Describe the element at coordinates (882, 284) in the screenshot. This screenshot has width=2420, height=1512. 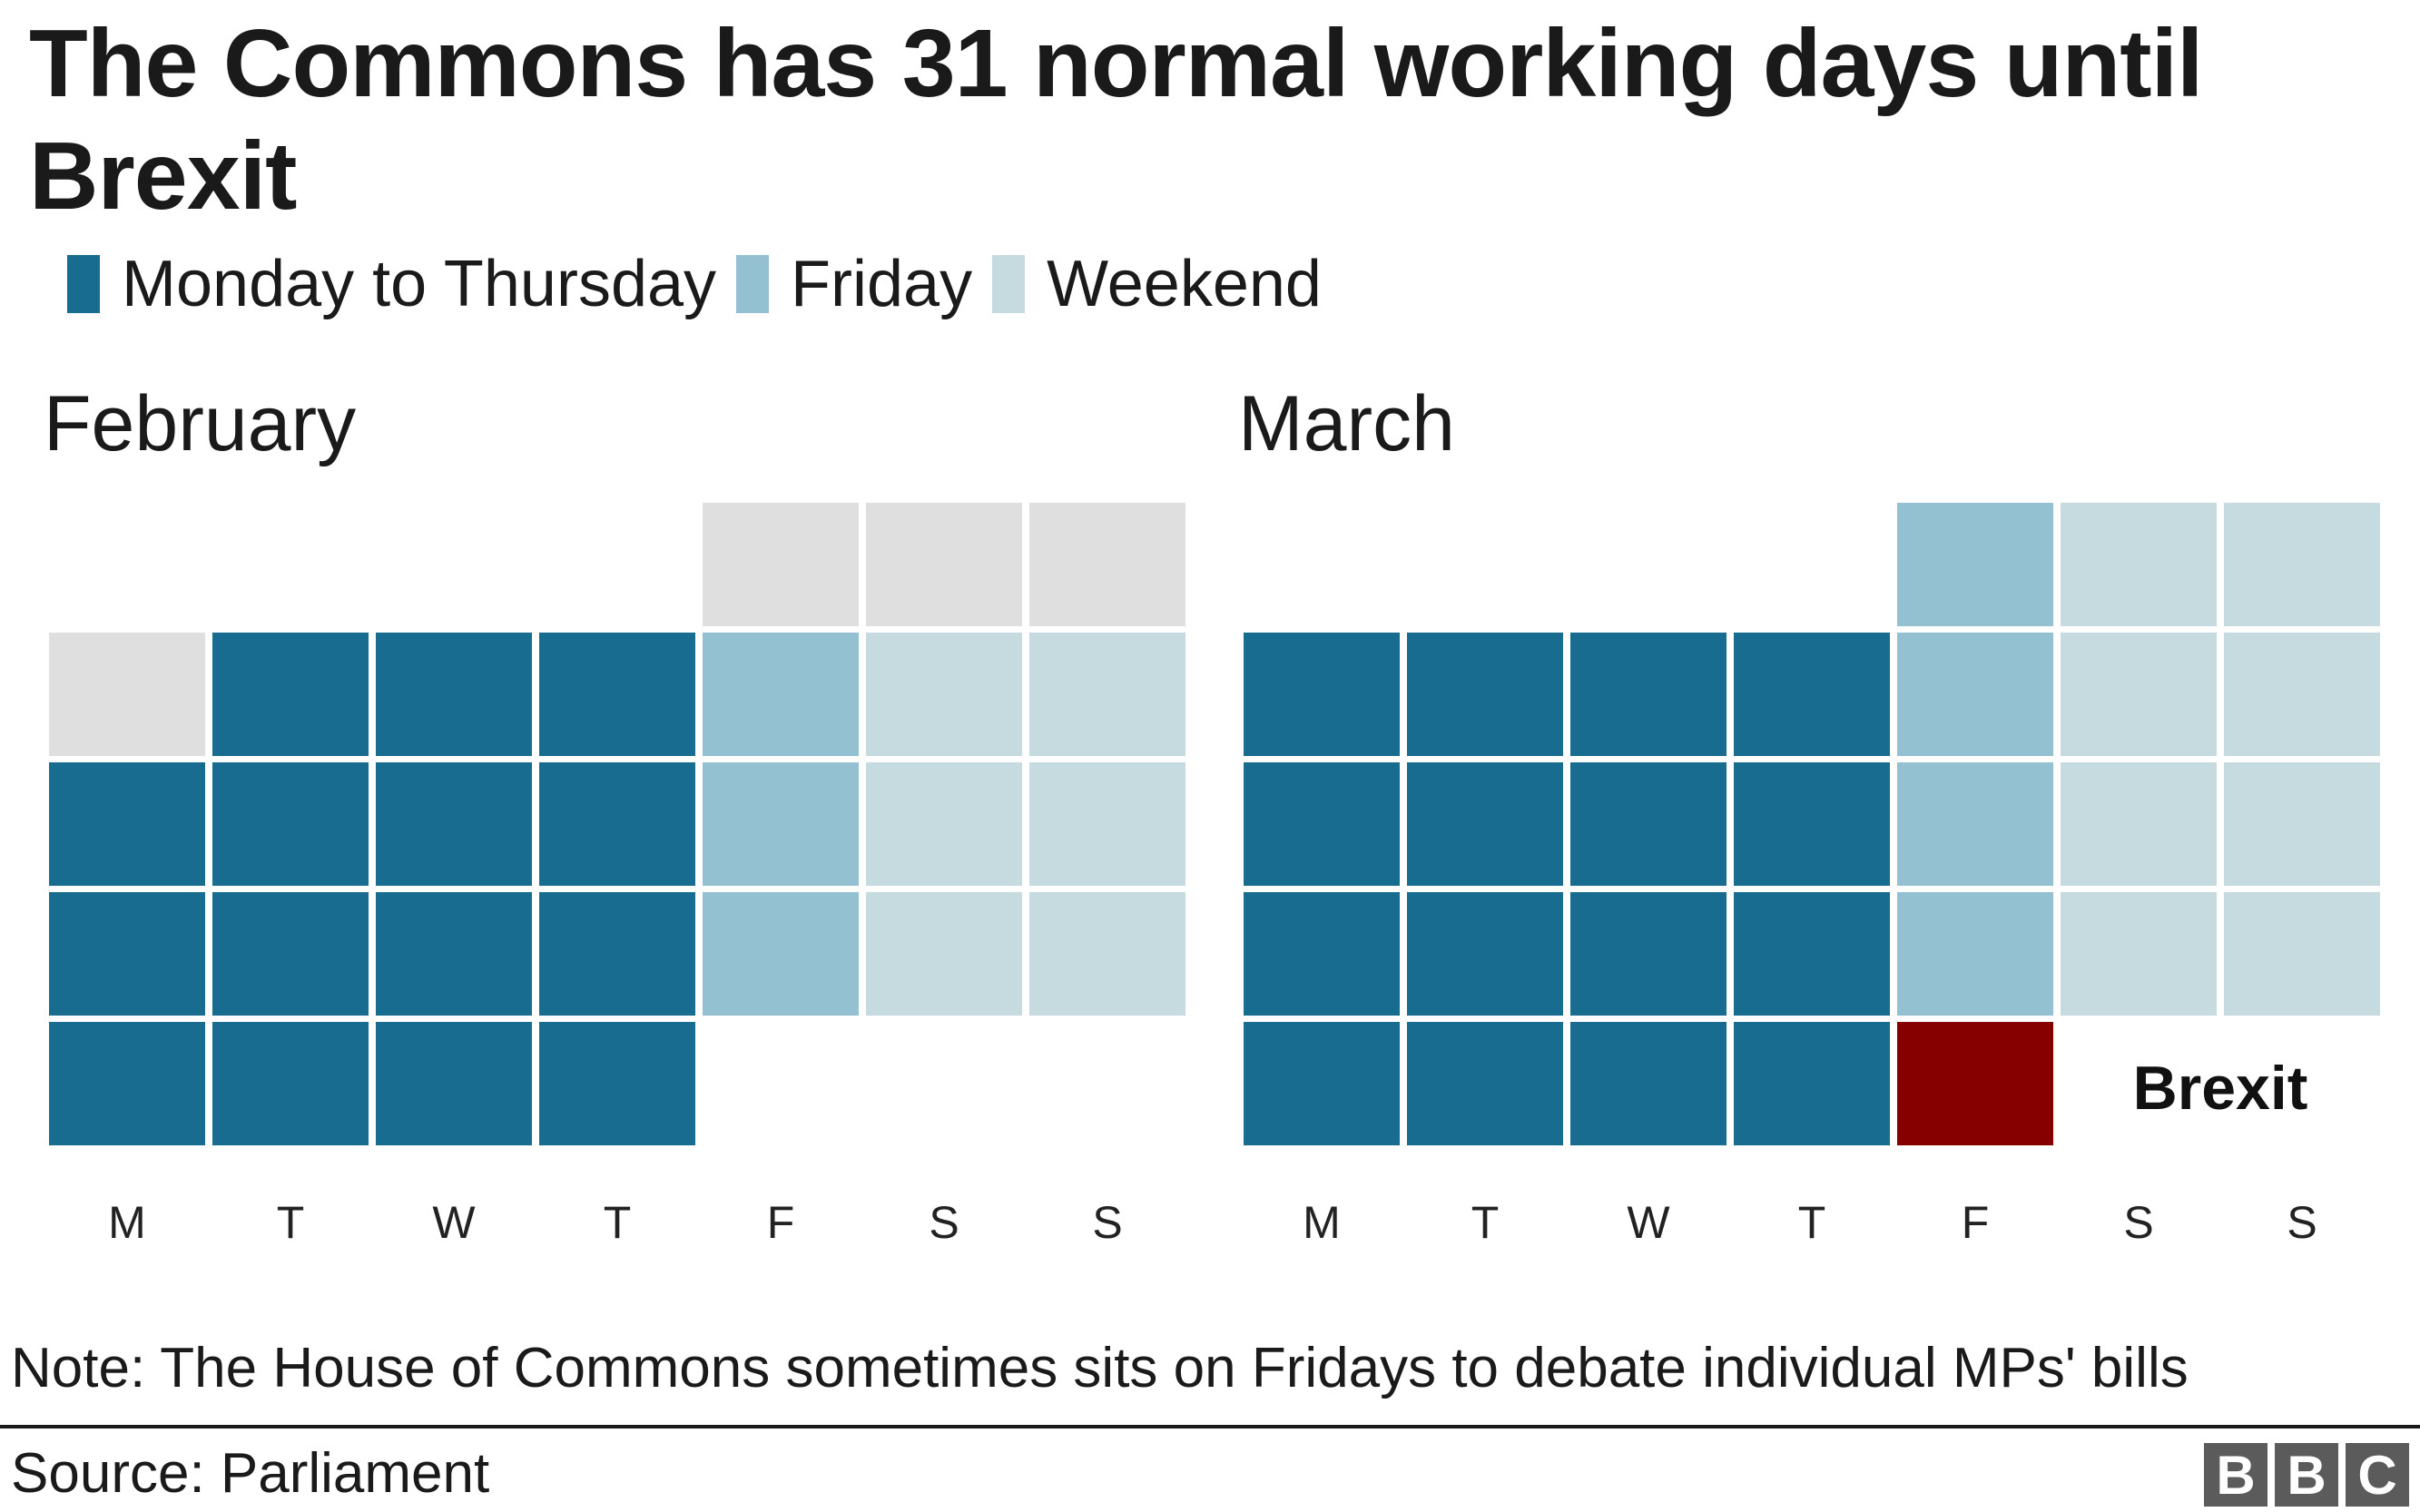
I see `legend-label-friday: Friday` at that location.